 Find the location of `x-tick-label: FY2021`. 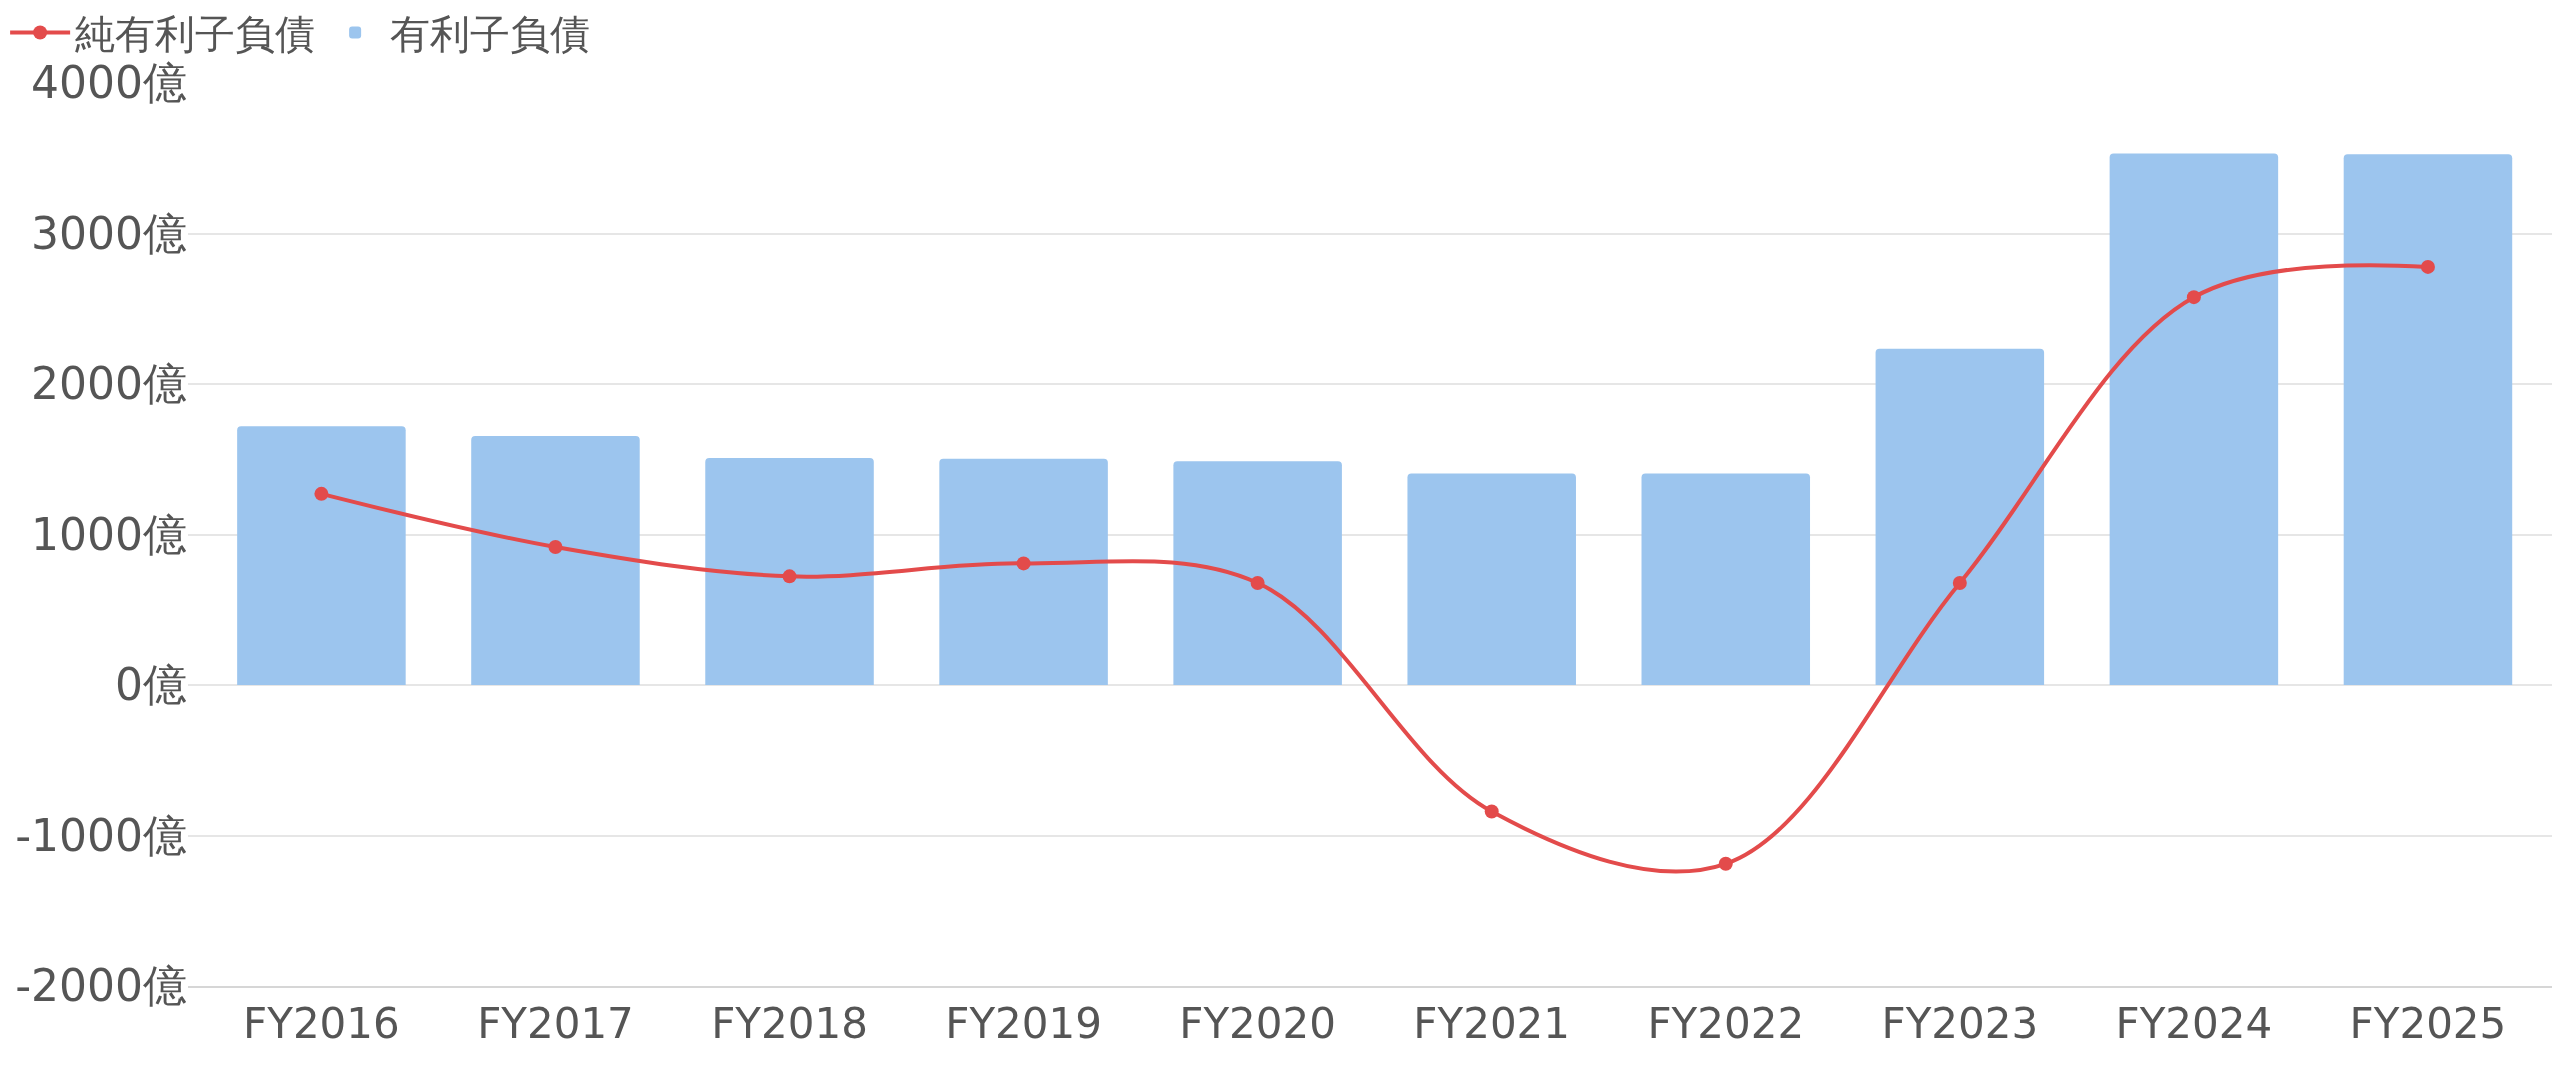

x-tick-label: FY2021 is located at coordinates (1492, 1024).